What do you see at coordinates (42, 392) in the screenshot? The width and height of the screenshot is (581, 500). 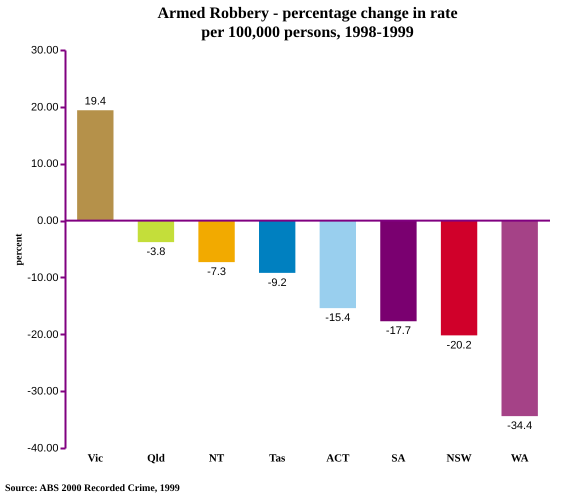 I see `y-tick-label: -30.00` at bounding box center [42, 392].